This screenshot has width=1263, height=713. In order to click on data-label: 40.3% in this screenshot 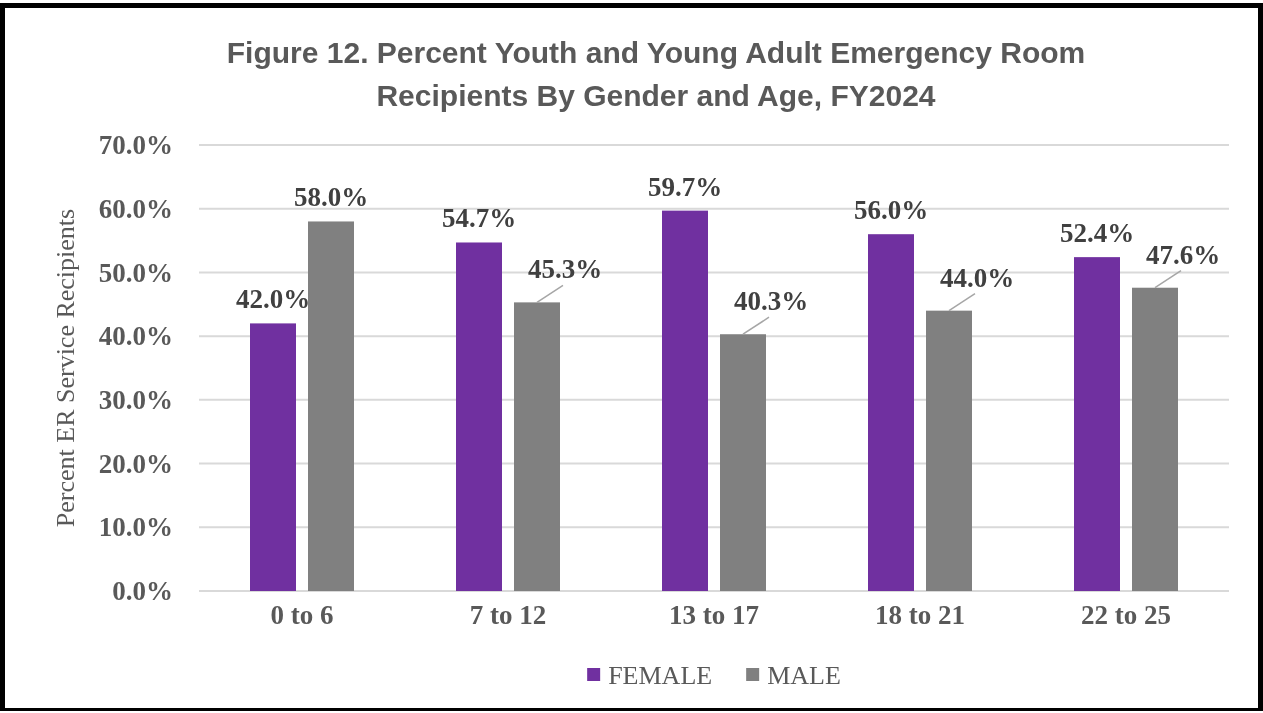, I will do `click(771, 301)`.